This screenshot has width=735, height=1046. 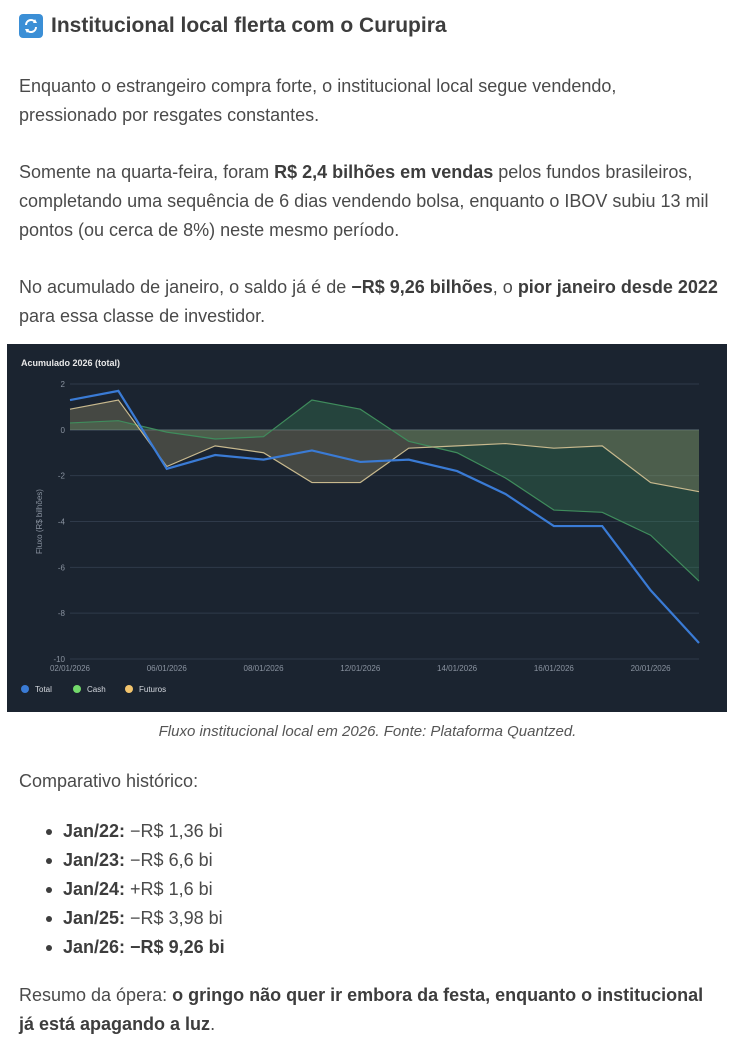 I want to click on x-tick-label: 14/01/2026, so click(x=457, y=668).